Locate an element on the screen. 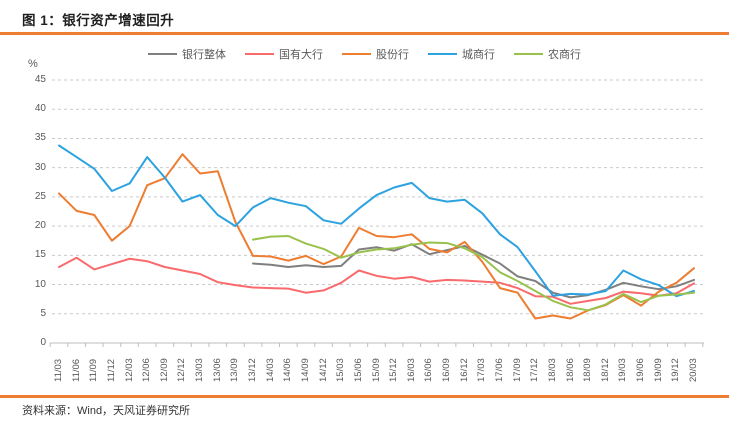 The image size is (729, 421). x-tick-label-18/06: 18/06 is located at coordinates (570, 370).